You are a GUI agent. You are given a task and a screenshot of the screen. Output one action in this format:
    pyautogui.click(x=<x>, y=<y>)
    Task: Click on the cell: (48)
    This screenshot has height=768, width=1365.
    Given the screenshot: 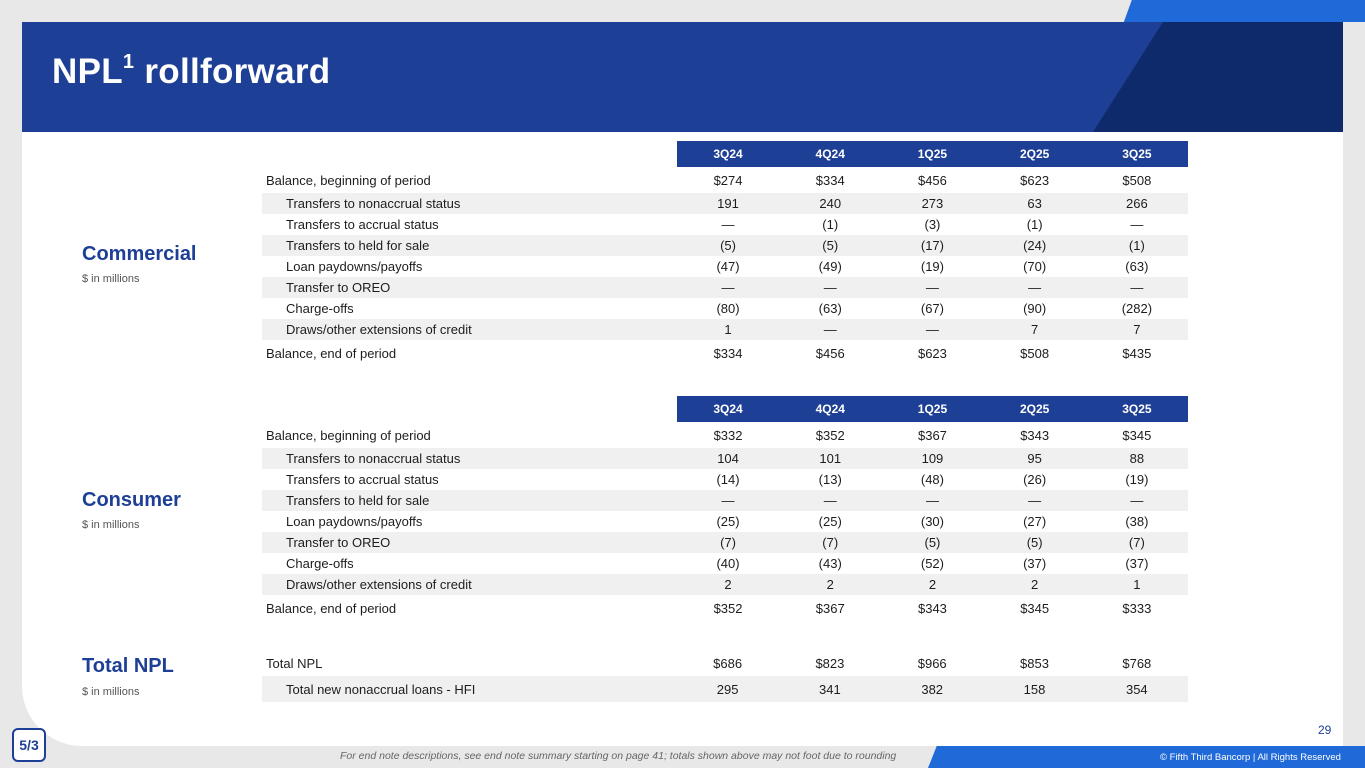 What is the action you would take?
    pyautogui.click(x=932, y=479)
    